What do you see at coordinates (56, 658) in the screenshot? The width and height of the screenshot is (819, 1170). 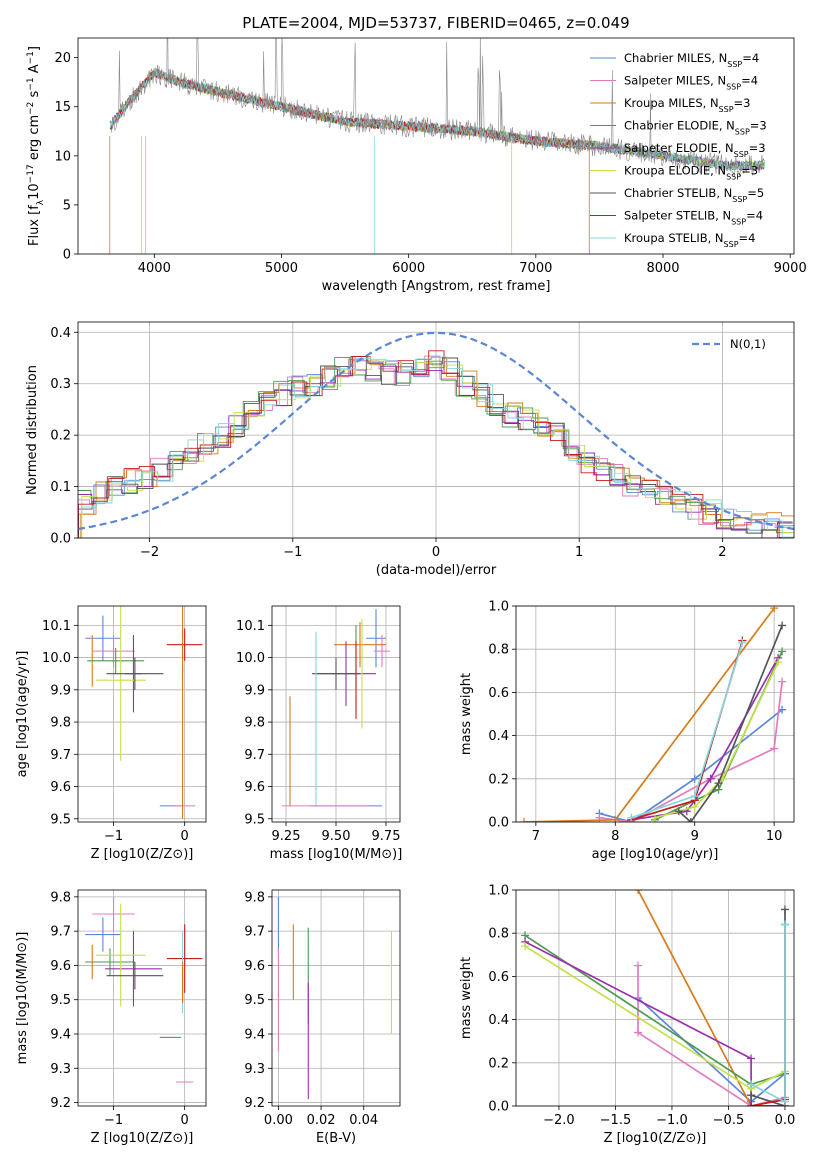 I see `y-tick-label: 10.0` at bounding box center [56, 658].